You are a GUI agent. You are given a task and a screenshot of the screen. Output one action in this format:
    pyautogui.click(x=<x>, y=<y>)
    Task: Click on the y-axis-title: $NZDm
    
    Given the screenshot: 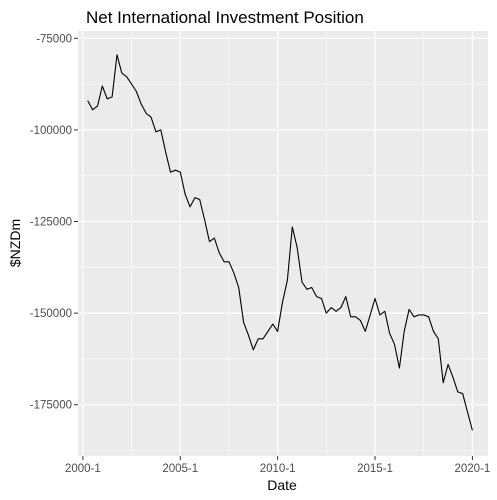 What is the action you would take?
    pyautogui.click(x=15, y=243)
    